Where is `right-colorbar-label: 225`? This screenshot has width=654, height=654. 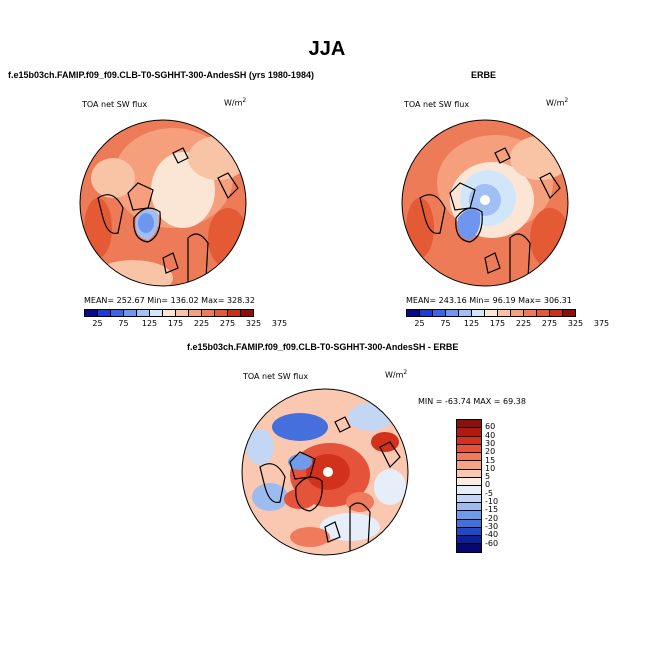 right-colorbar-label: 225 is located at coordinates (523, 323).